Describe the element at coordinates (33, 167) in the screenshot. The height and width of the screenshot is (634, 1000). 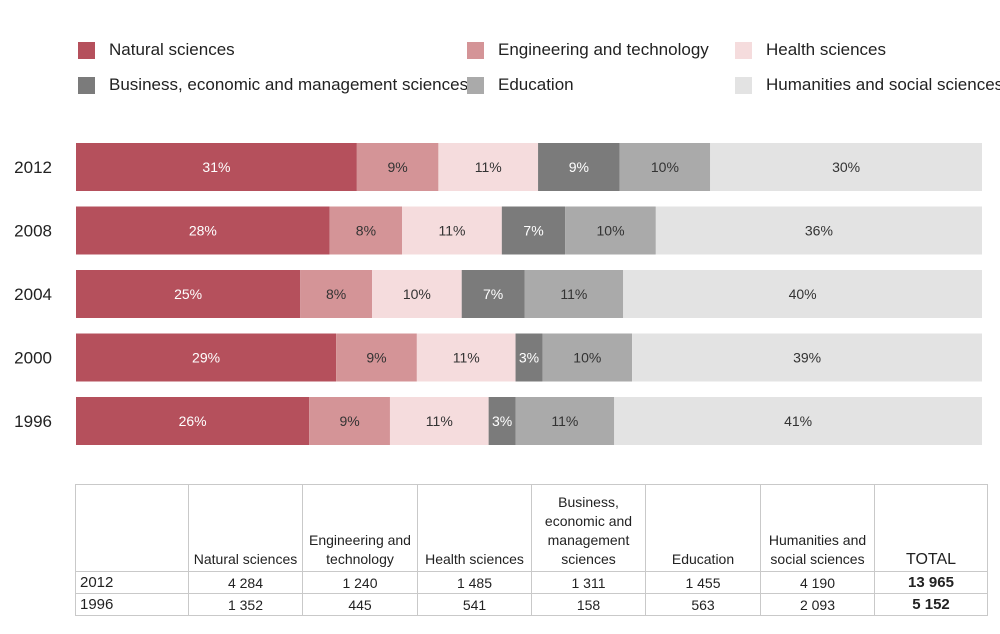
I see `y-tick-label: 2012` at that location.